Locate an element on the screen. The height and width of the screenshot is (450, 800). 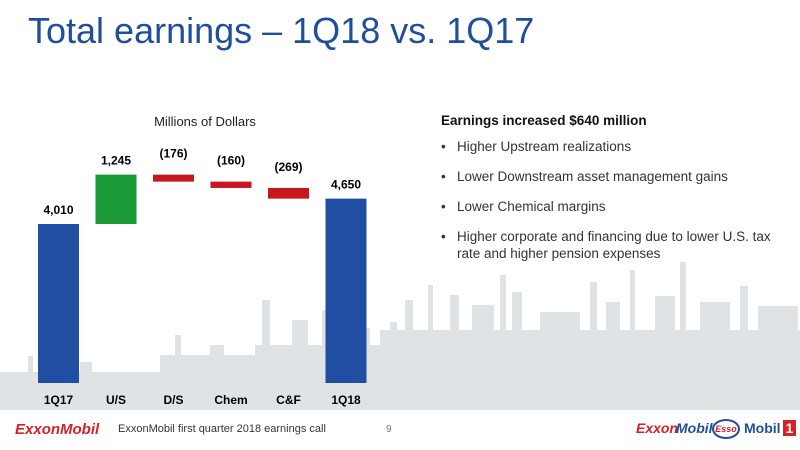
category-label: D/S is located at coordinates (173, 400).